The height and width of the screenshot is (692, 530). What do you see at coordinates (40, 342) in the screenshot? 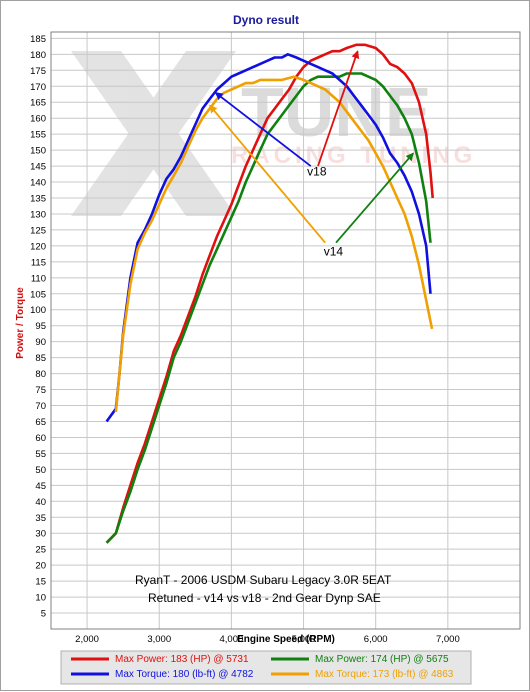
I see `y-tick-label: 90` at bounding box center [40, 342].